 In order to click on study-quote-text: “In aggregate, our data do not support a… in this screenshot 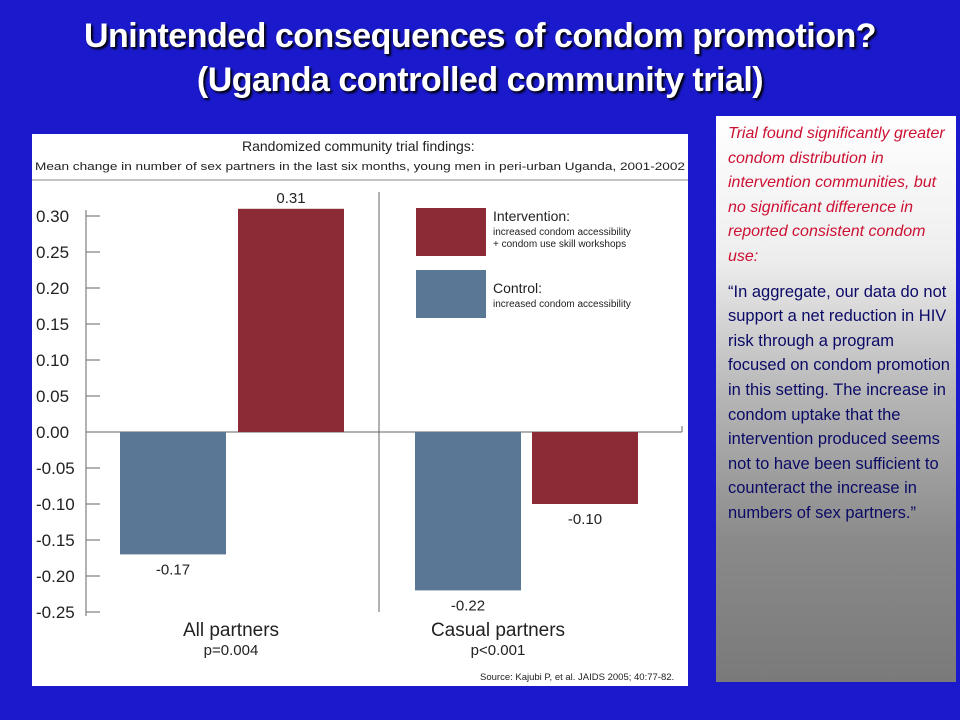, I will do `click(839, 402)`.